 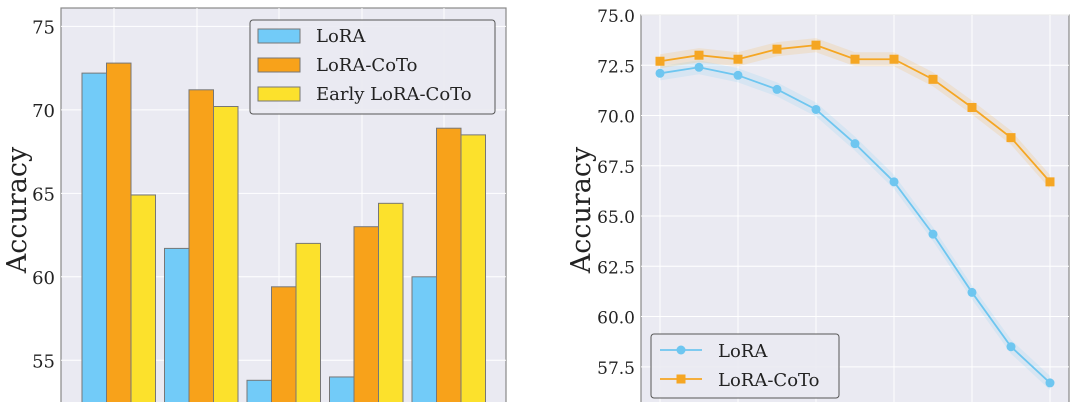 I want to click on legend-label: Early LoRA-CoTo, so click(x=394, y=94).